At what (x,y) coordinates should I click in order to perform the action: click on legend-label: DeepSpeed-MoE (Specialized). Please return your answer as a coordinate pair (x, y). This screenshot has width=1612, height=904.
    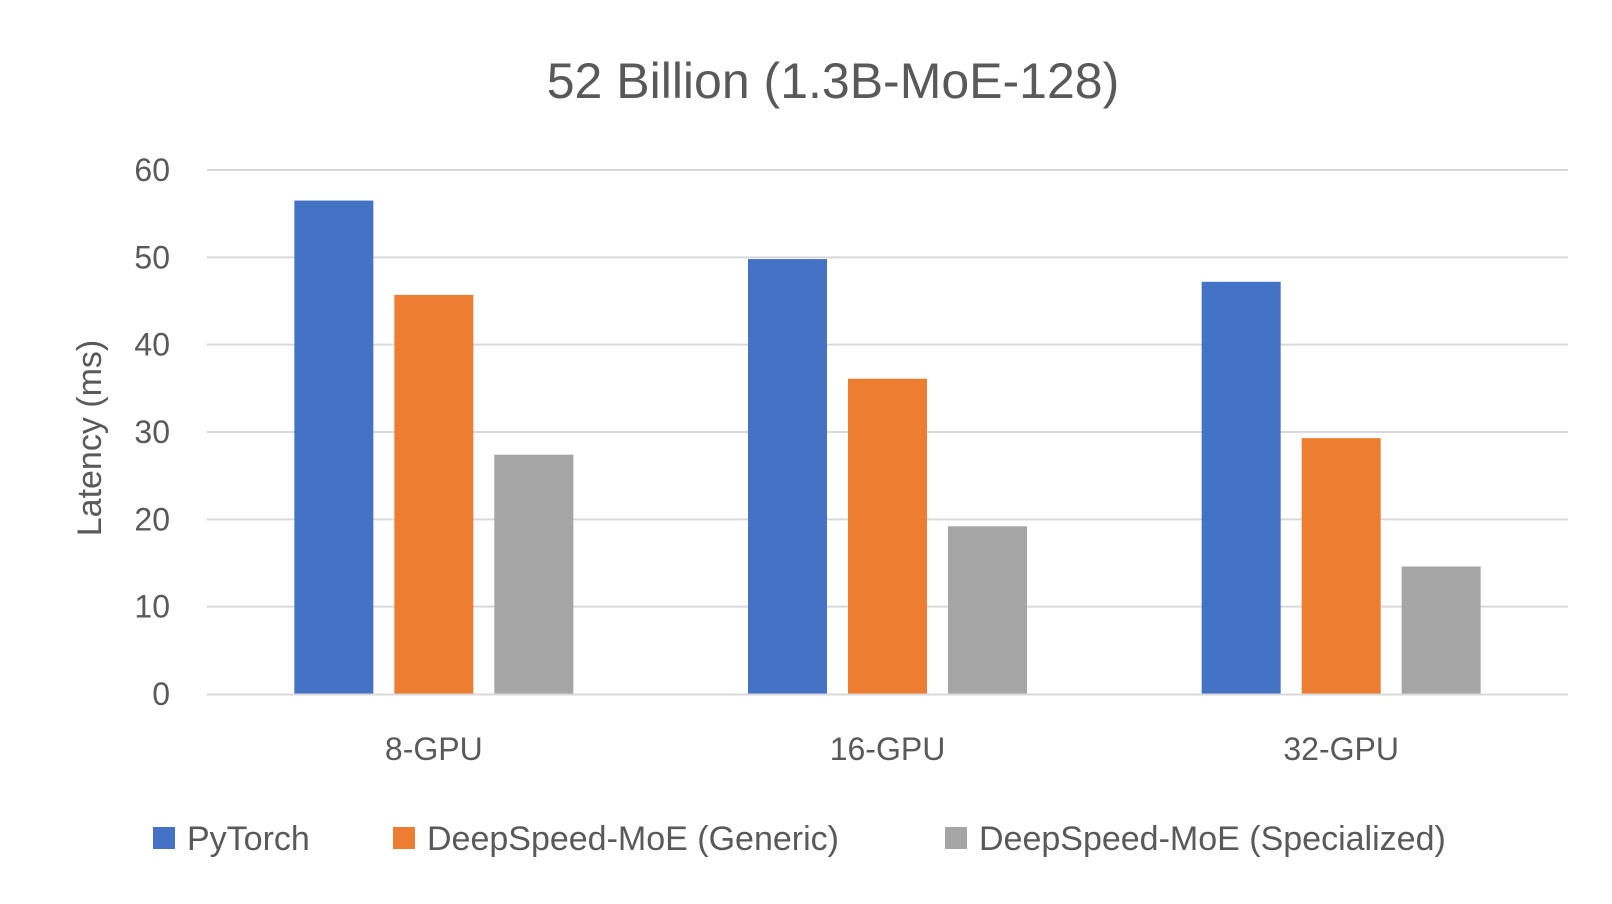
    Looking at the image, I should click on (1212, 839).